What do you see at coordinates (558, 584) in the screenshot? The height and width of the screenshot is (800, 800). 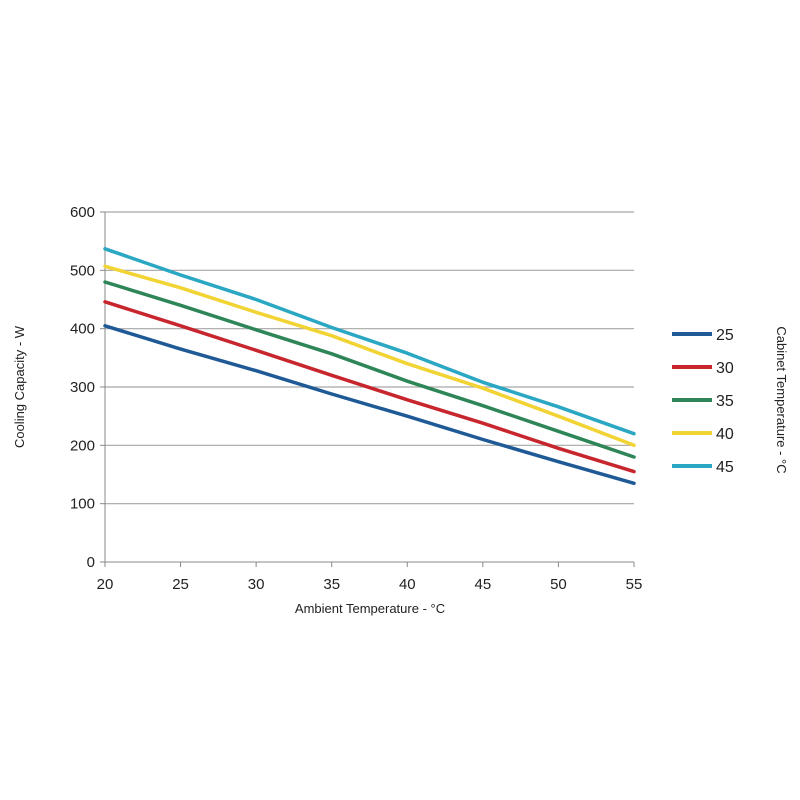 I see `x-tick-label: 50` at bounding box center [558, 584].